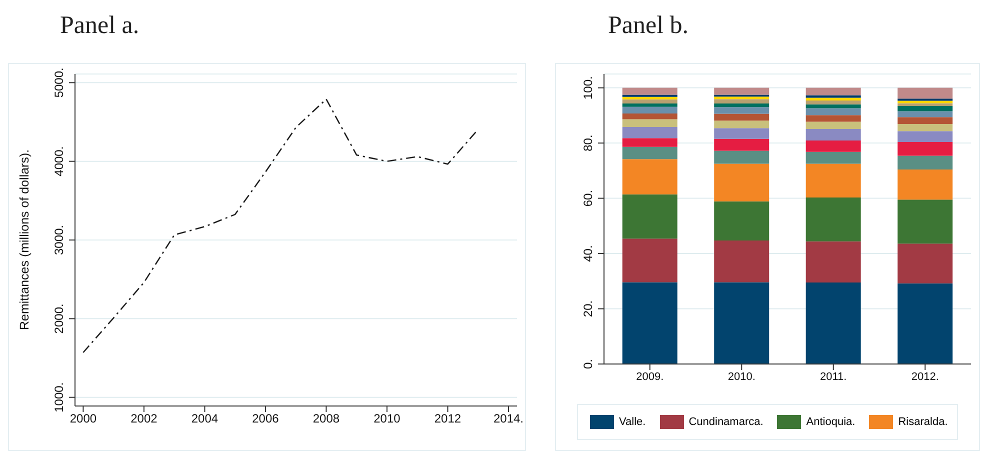  What do you see at coordinates (742, 376) in the screenshot?
I see `x-tick-label: 2010.` at bounding box center [742, 376].